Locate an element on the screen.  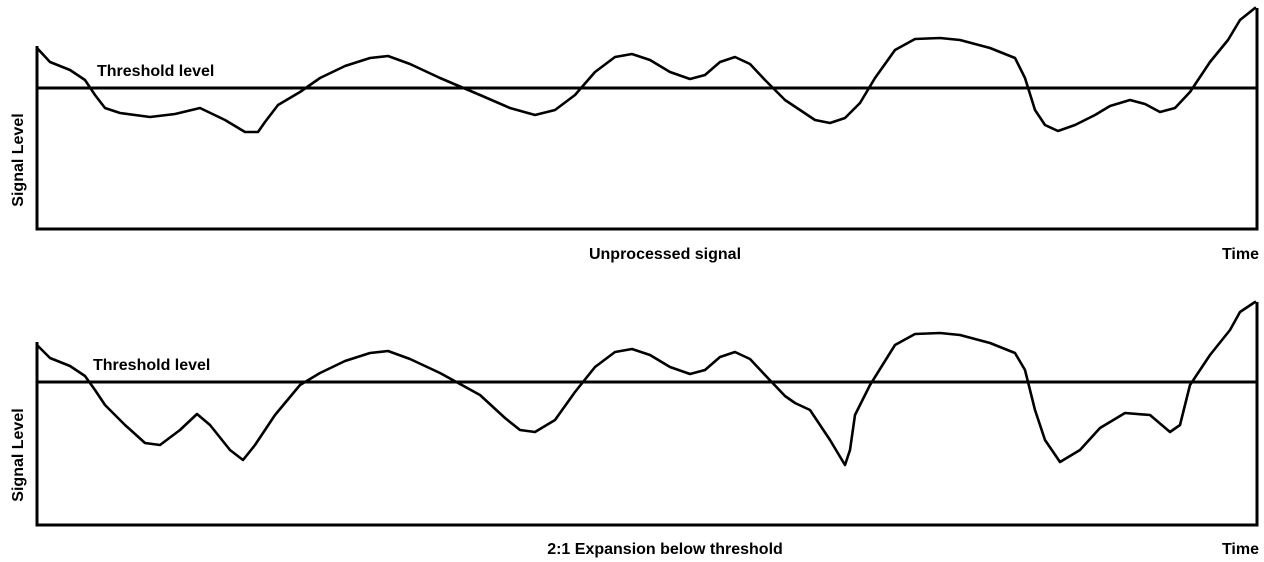
caption: 2:1 Expansion below threshold is located at coordinates (665, 549).